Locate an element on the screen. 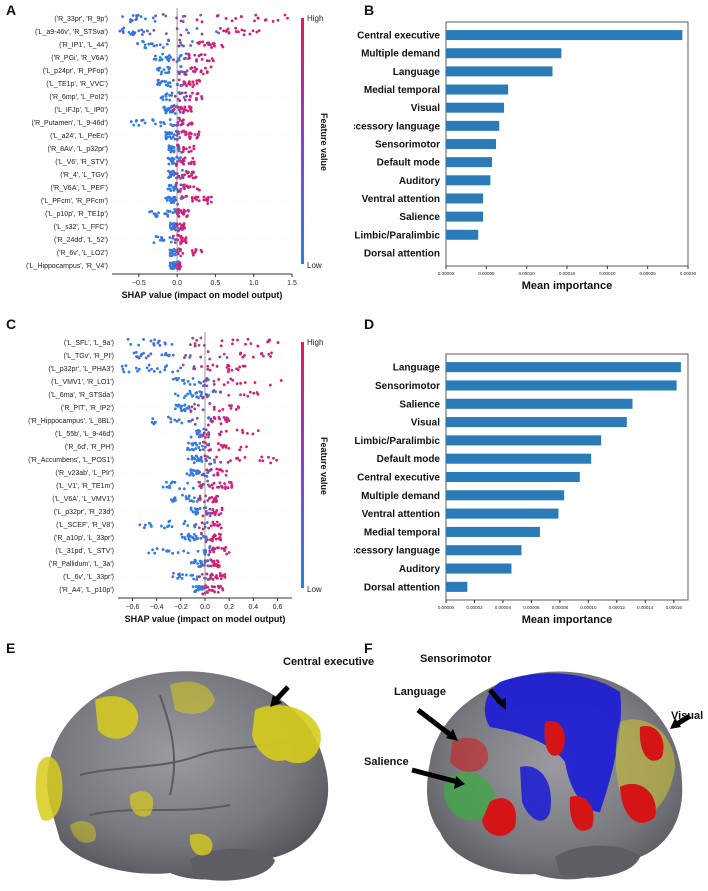  feature-label: ('R_PGi', 'R_V6A') is located at coordinates (79, 58).